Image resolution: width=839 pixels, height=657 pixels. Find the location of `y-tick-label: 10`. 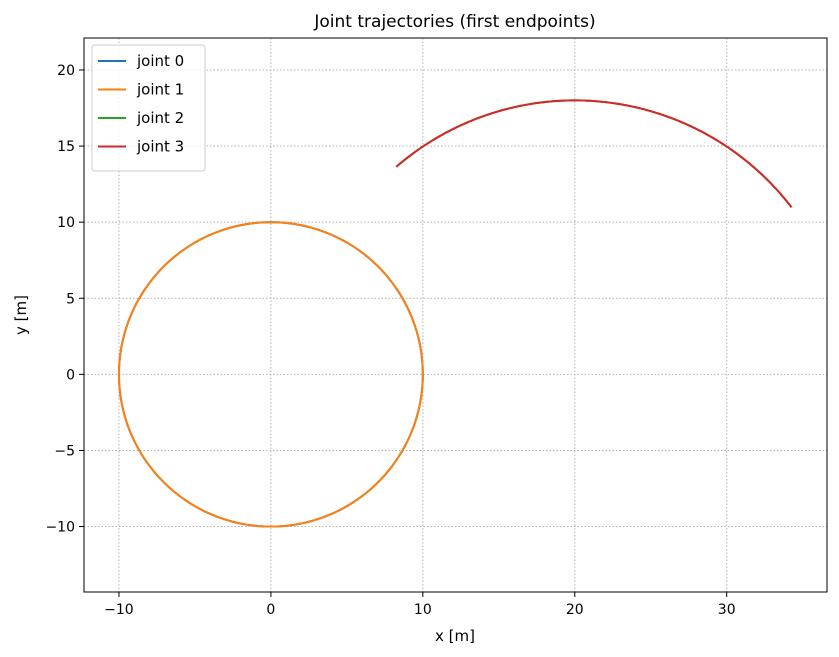

y-tick-label: 10 is located at coordinates (66, 223).